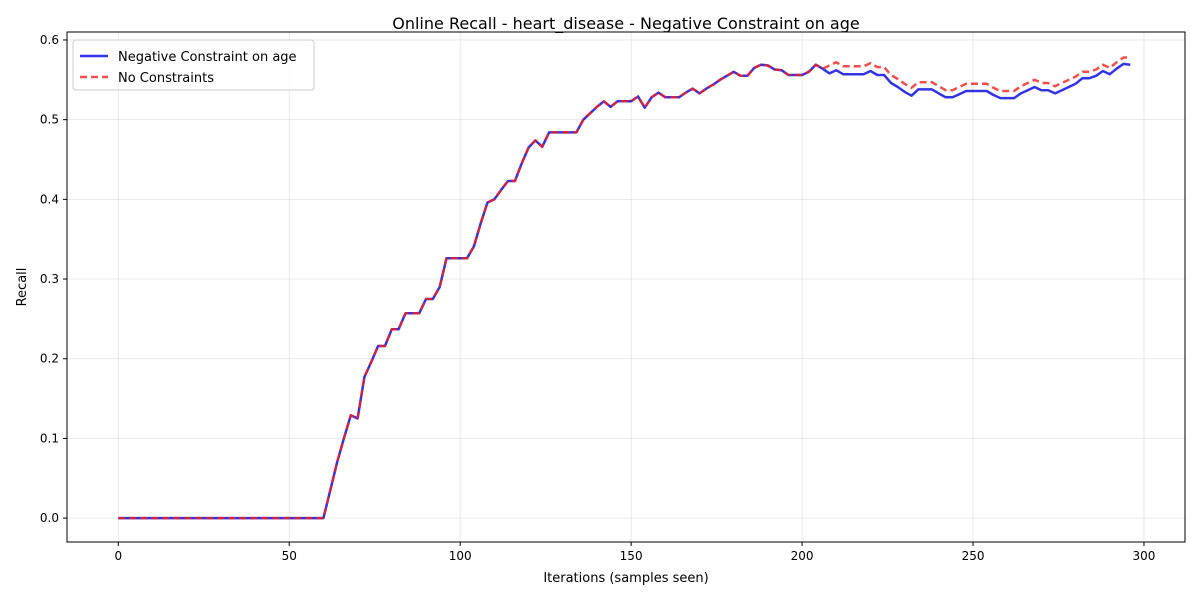  Describe the element at coordinates (22, 287) in the screenshot. I see `y-axis-label: Recall` at that location.